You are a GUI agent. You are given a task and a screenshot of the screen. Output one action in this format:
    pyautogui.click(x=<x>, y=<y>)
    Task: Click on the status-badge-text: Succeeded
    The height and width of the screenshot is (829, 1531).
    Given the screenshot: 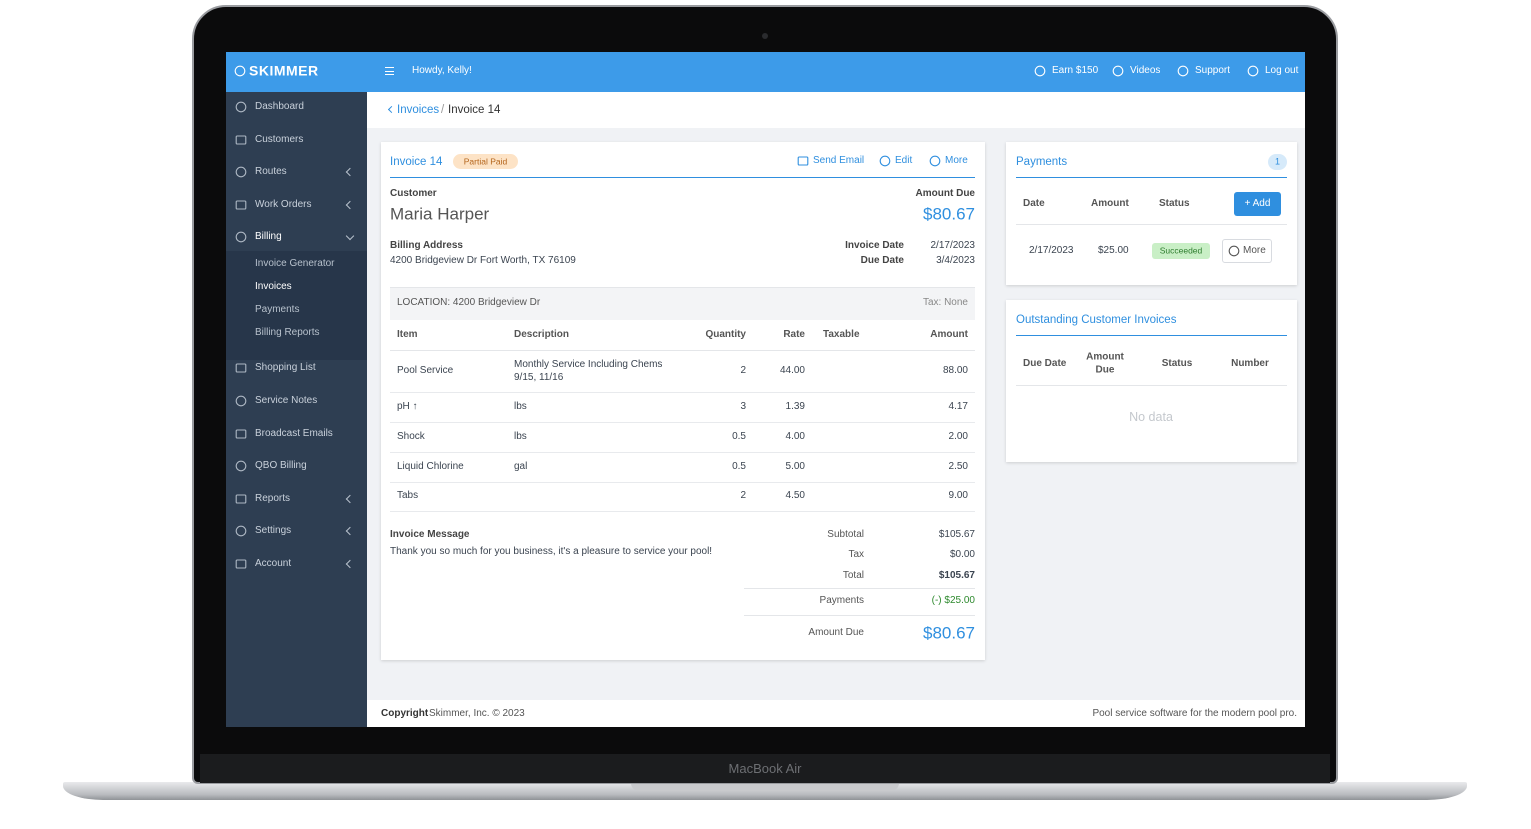 What is the action you would take?
    pyautogui.click(x=1181, y=250)
    